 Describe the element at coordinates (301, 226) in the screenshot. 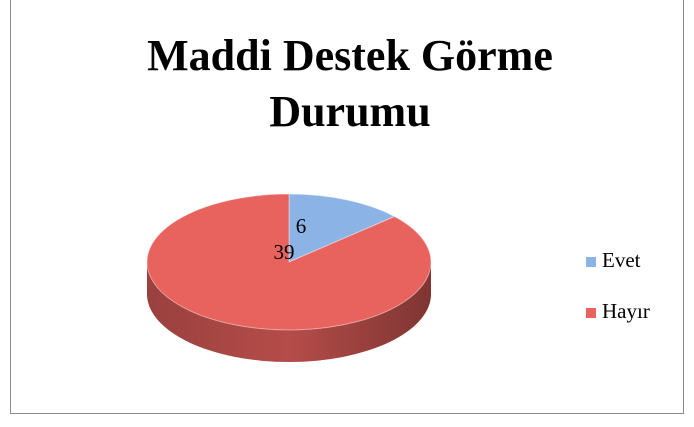

I see `data-label: 6` at that location.